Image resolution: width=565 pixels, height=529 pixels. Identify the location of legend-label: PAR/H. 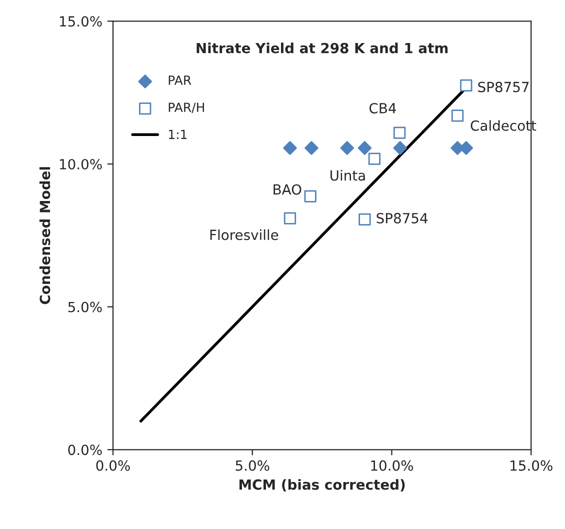
(186, 108).